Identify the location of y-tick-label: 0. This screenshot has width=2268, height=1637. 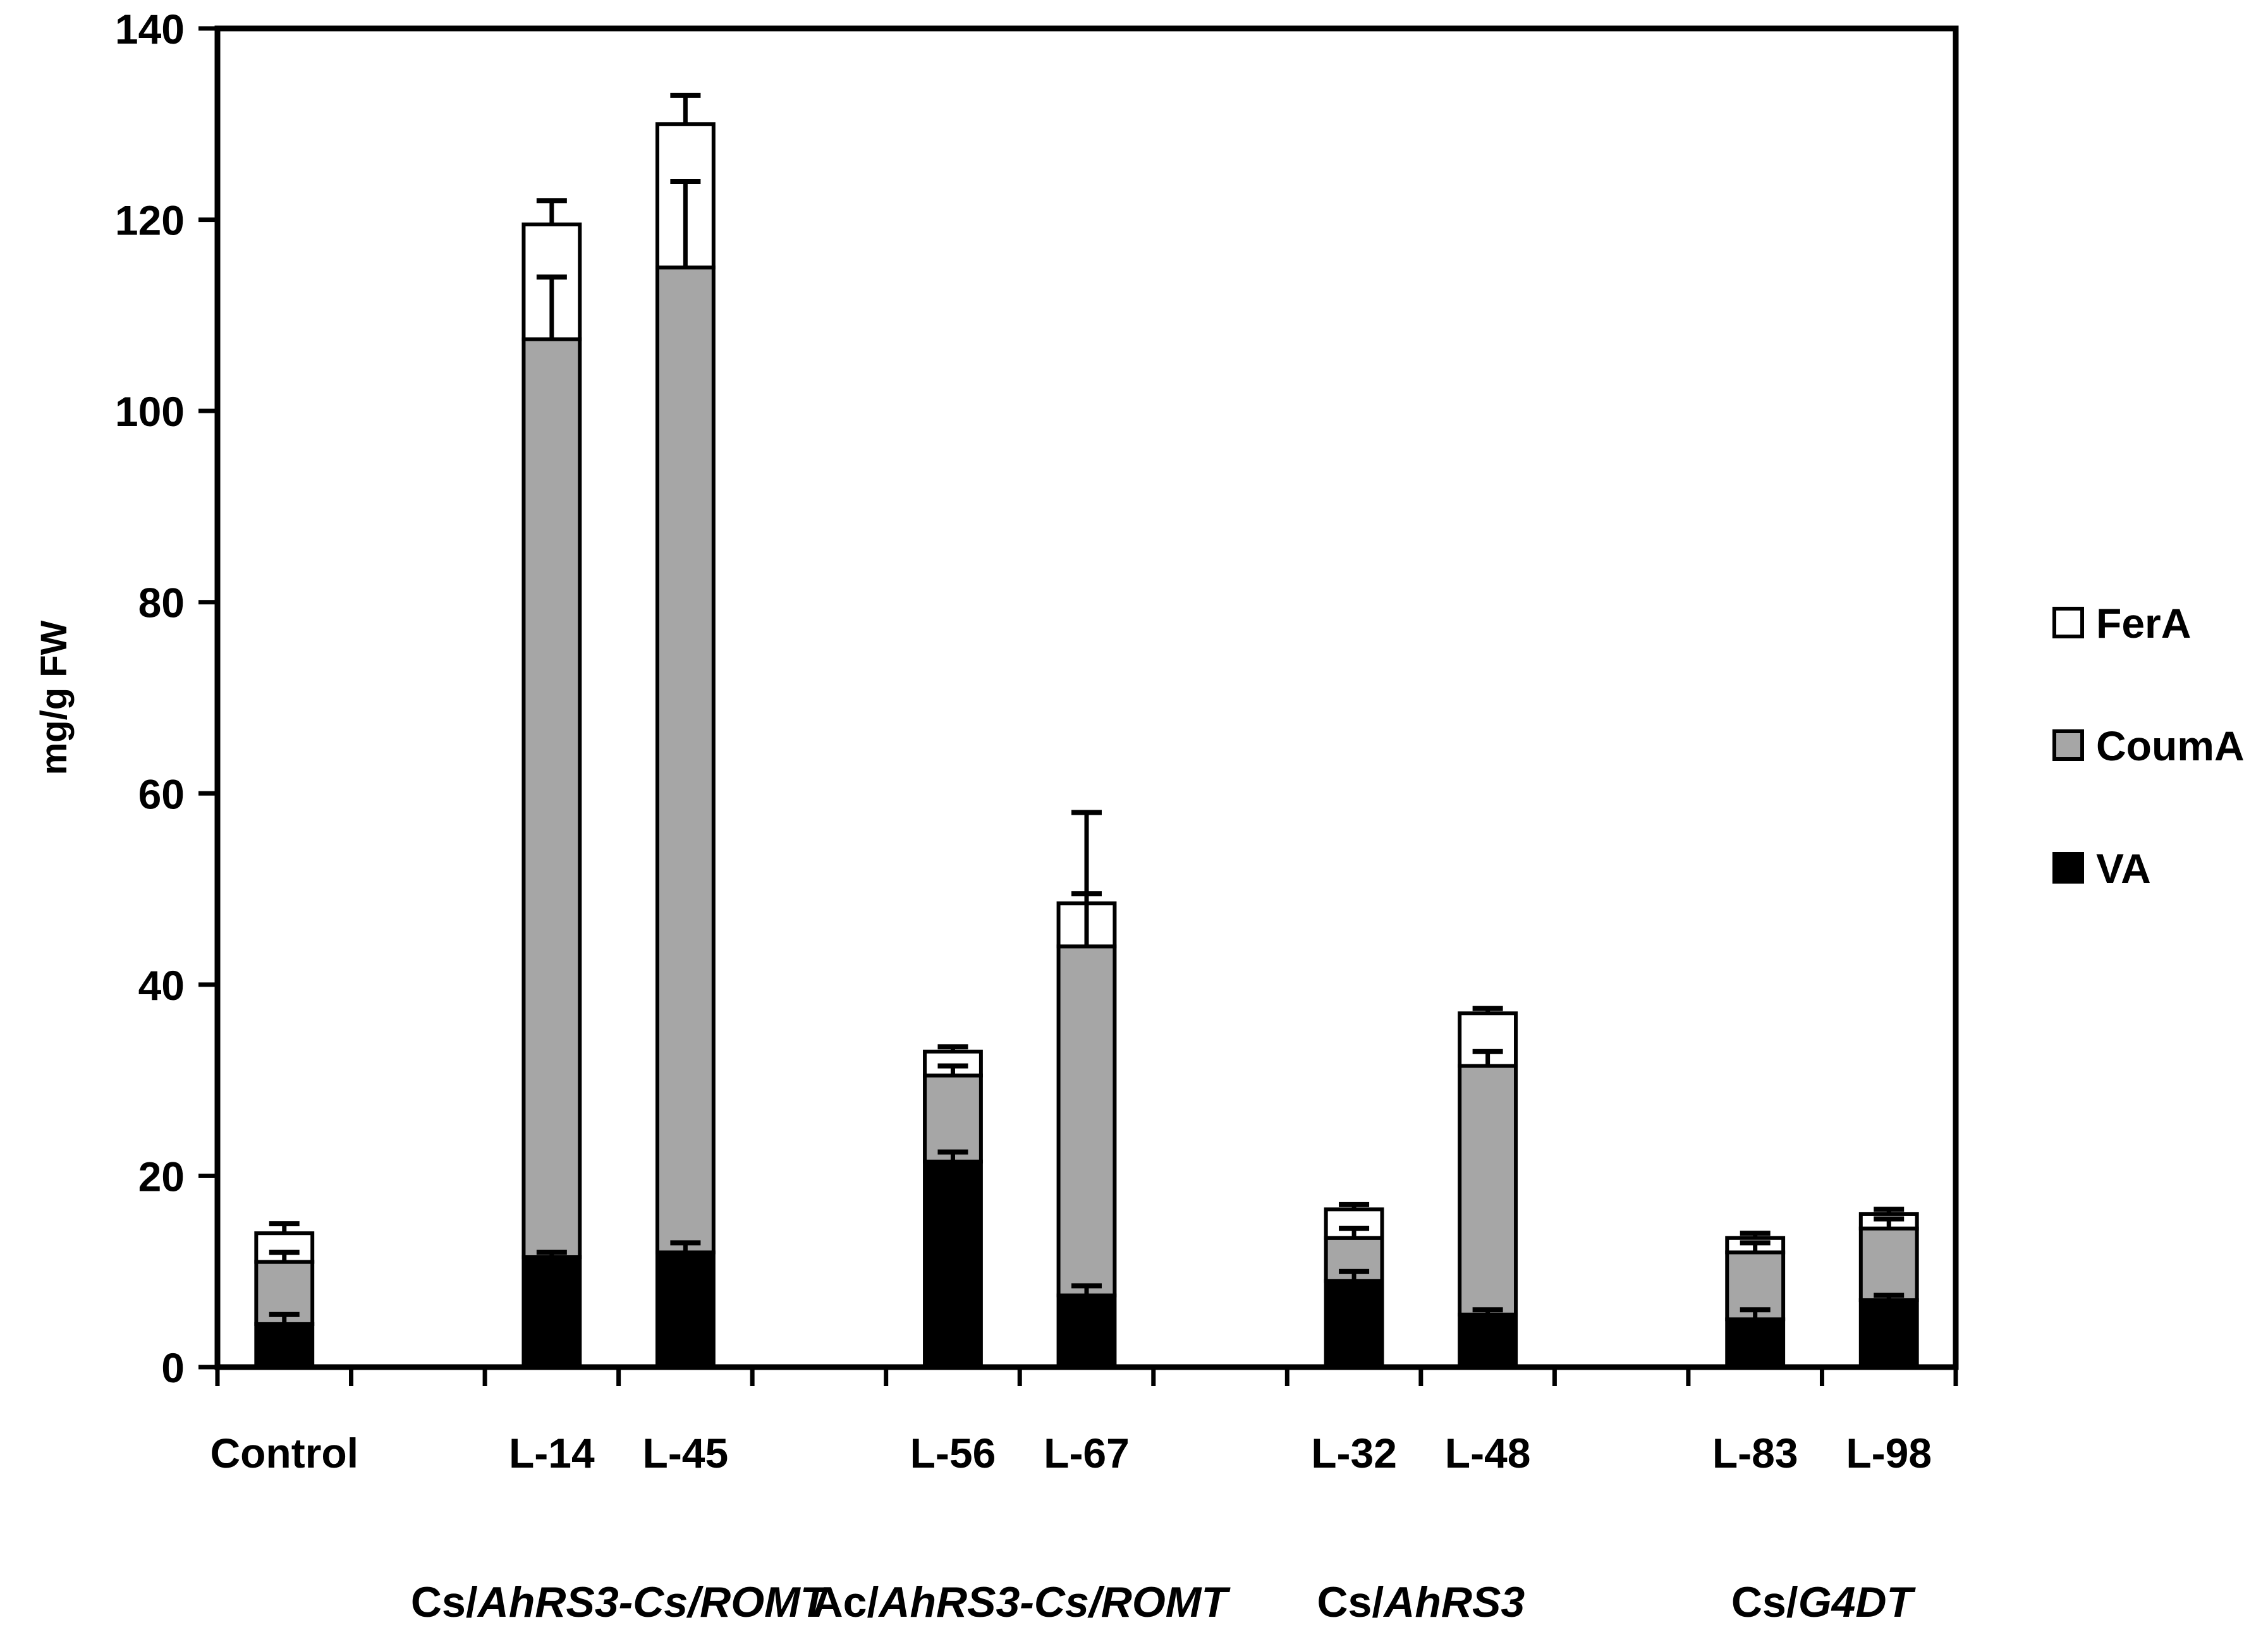
(173, 1367).